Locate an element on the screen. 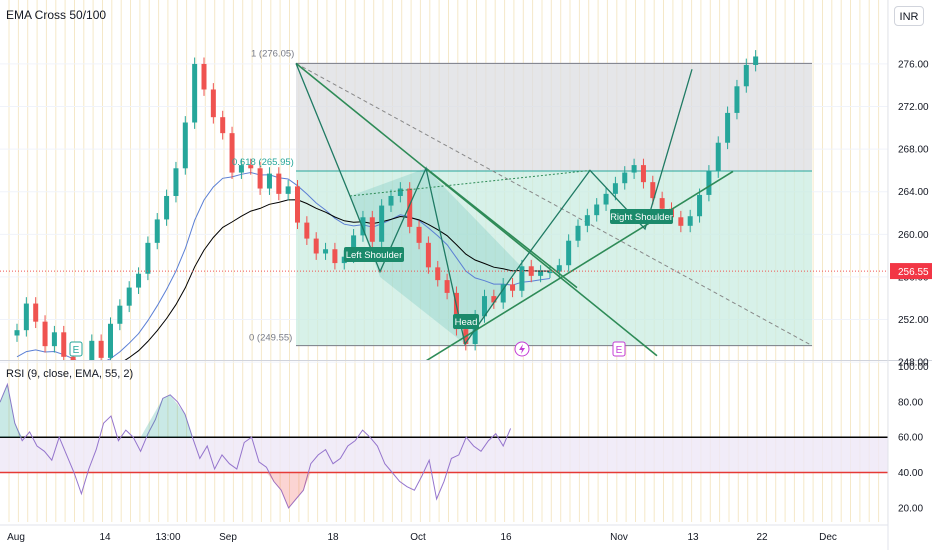 The image size is (932, 550). label-right-shoulder-bg is located at coordinates (641, 216).